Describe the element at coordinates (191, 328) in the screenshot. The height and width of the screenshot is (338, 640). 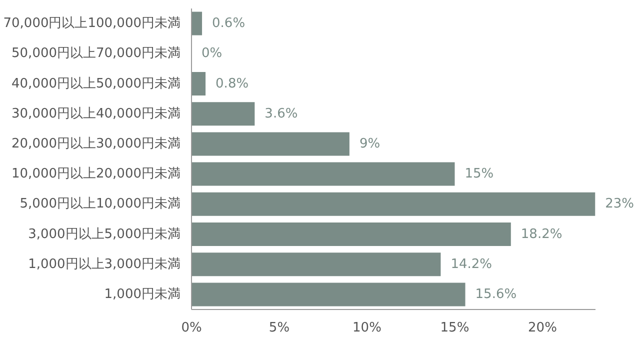
I see `x-tick-label: 0%` at that location.